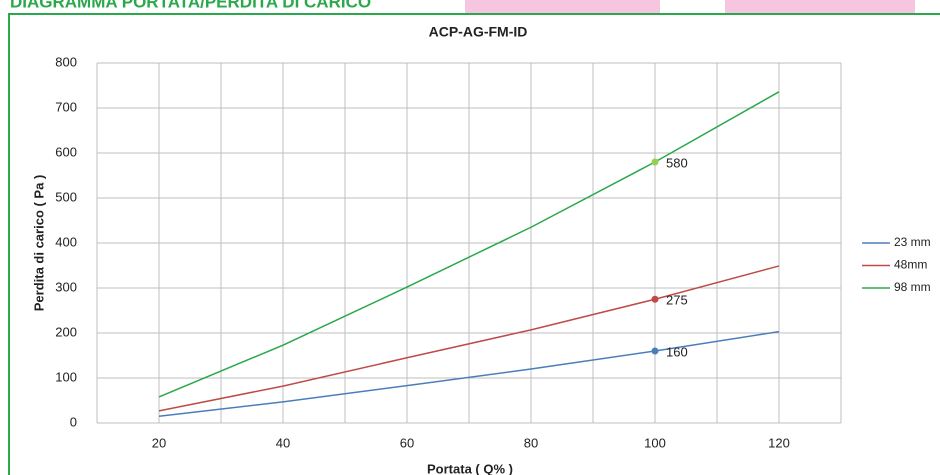 This screenshot has width=940, height=475. What do you see at coordinates (190, 5) in the screenshot?
I see `header: DIAGRAMMA PORTATA/PERDITA DI CARICO` at bounding box center [190, 5].